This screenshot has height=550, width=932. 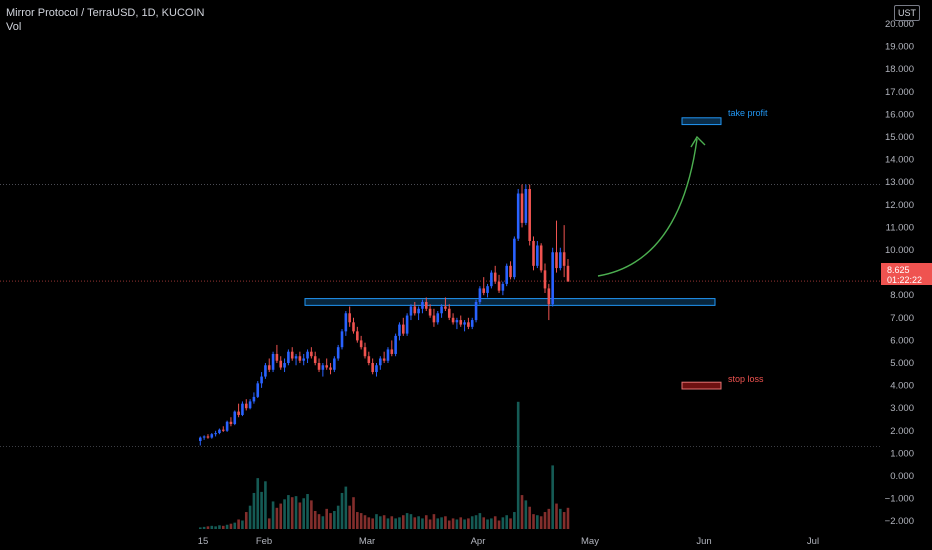 I want to click on volume-bars, so click(x=384, y=465).